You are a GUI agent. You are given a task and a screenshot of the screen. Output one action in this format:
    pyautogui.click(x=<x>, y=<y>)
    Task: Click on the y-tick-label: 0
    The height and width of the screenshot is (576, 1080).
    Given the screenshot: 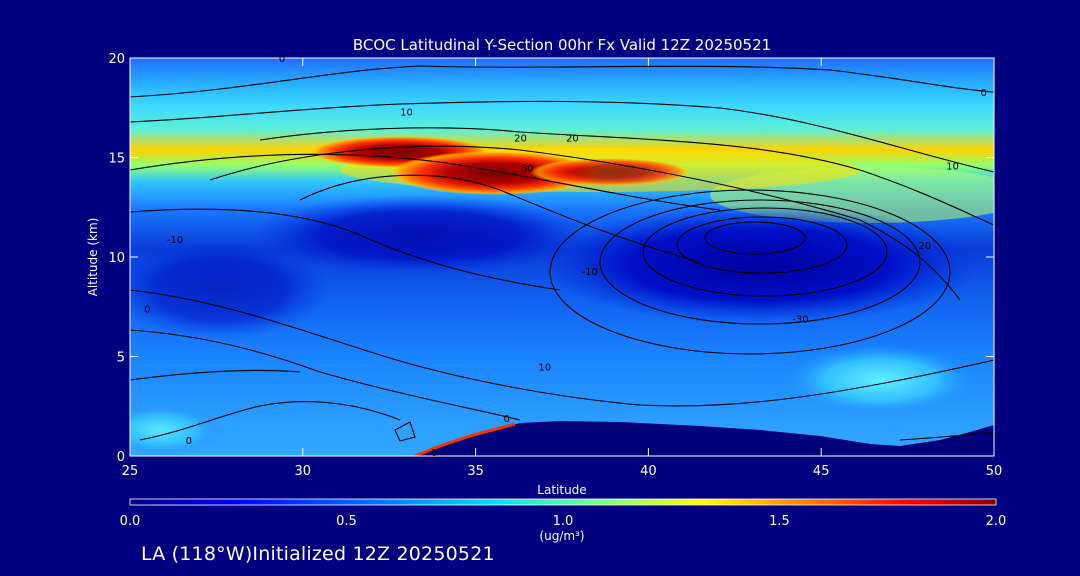 What is the action you would take?
    pyautogui.click(x=121, y=457)
    